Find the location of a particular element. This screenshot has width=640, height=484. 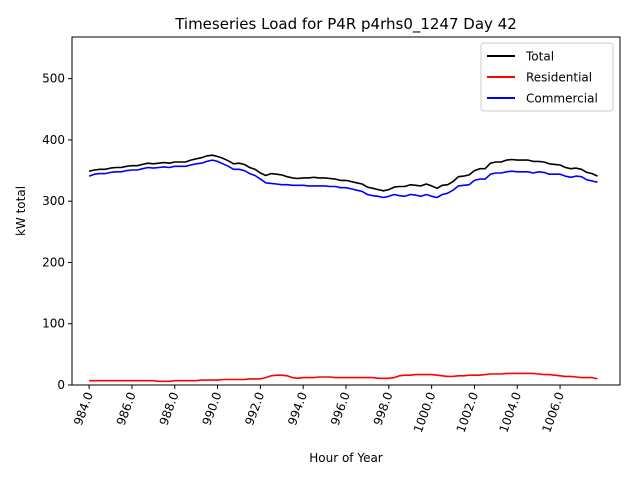

series-line-commercial is located at coordinates (343, 179).